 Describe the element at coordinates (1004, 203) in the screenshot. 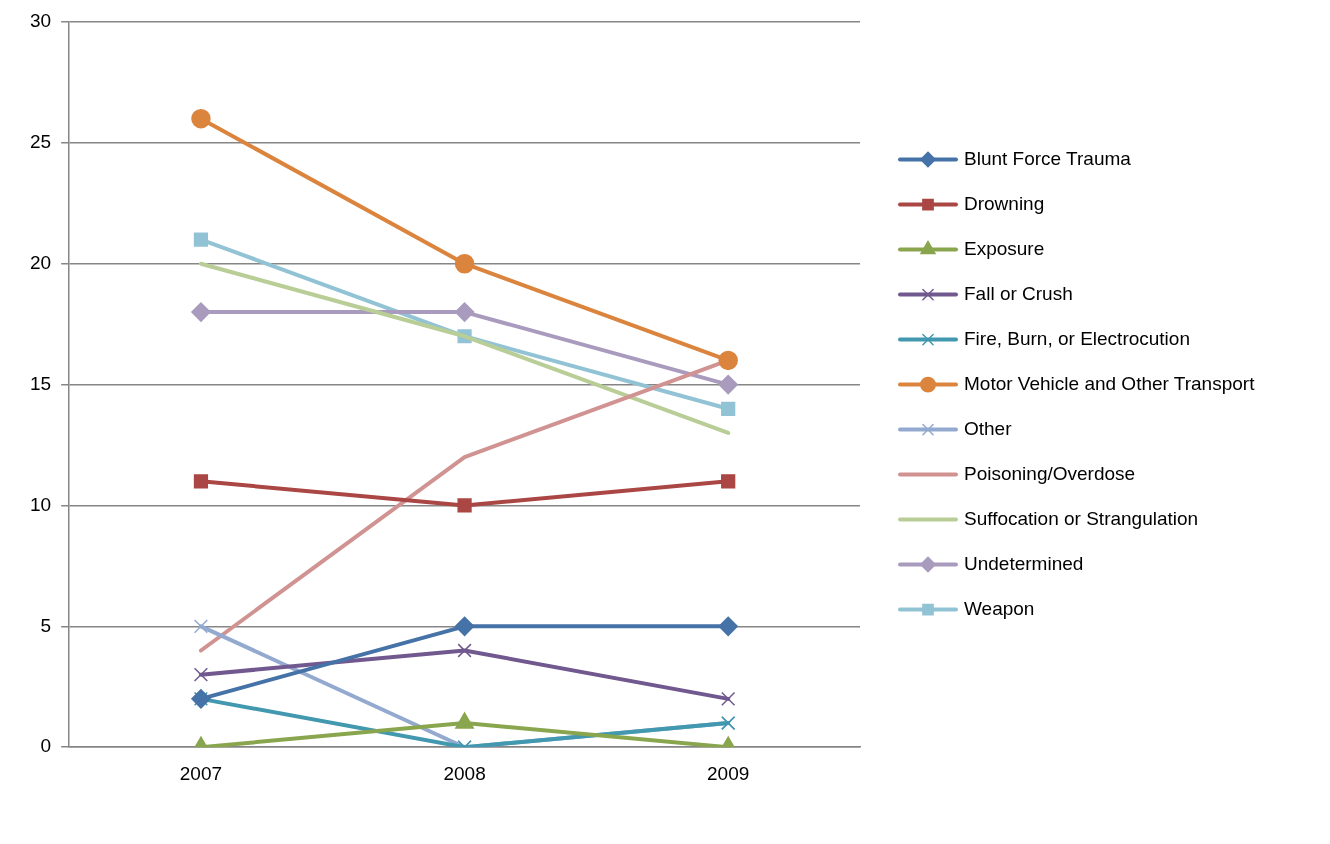

I see `legend-label: Drowning` at that location.